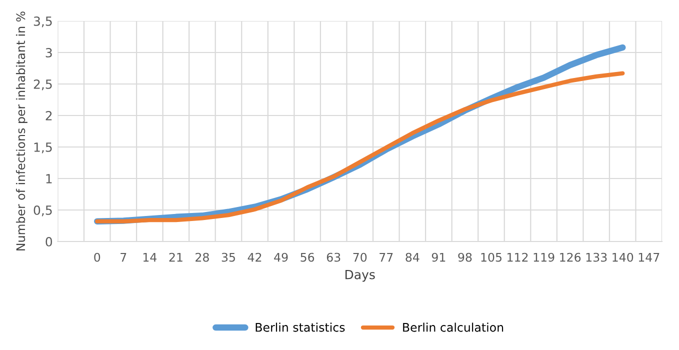  I want to click on x-tick-label: 56, so click(307, 257).